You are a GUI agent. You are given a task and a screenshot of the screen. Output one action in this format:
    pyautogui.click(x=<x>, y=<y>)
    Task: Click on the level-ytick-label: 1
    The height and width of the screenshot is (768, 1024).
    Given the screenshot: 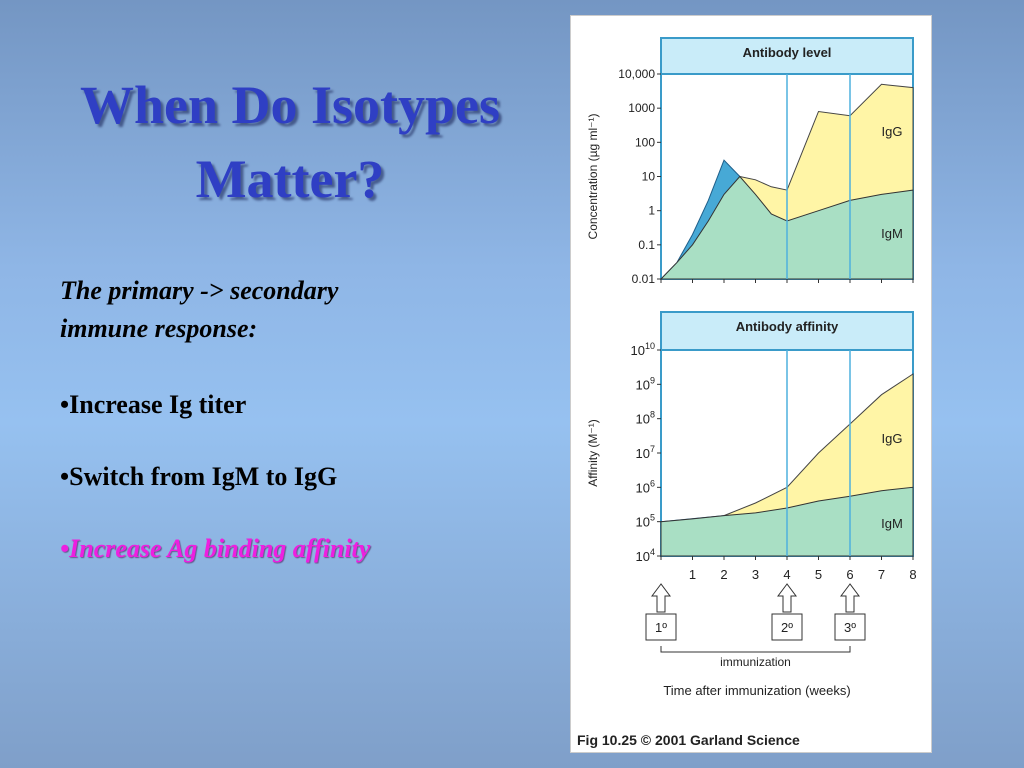 What is the action you would take?
    pyautogui.click(x=651, y=211)
    